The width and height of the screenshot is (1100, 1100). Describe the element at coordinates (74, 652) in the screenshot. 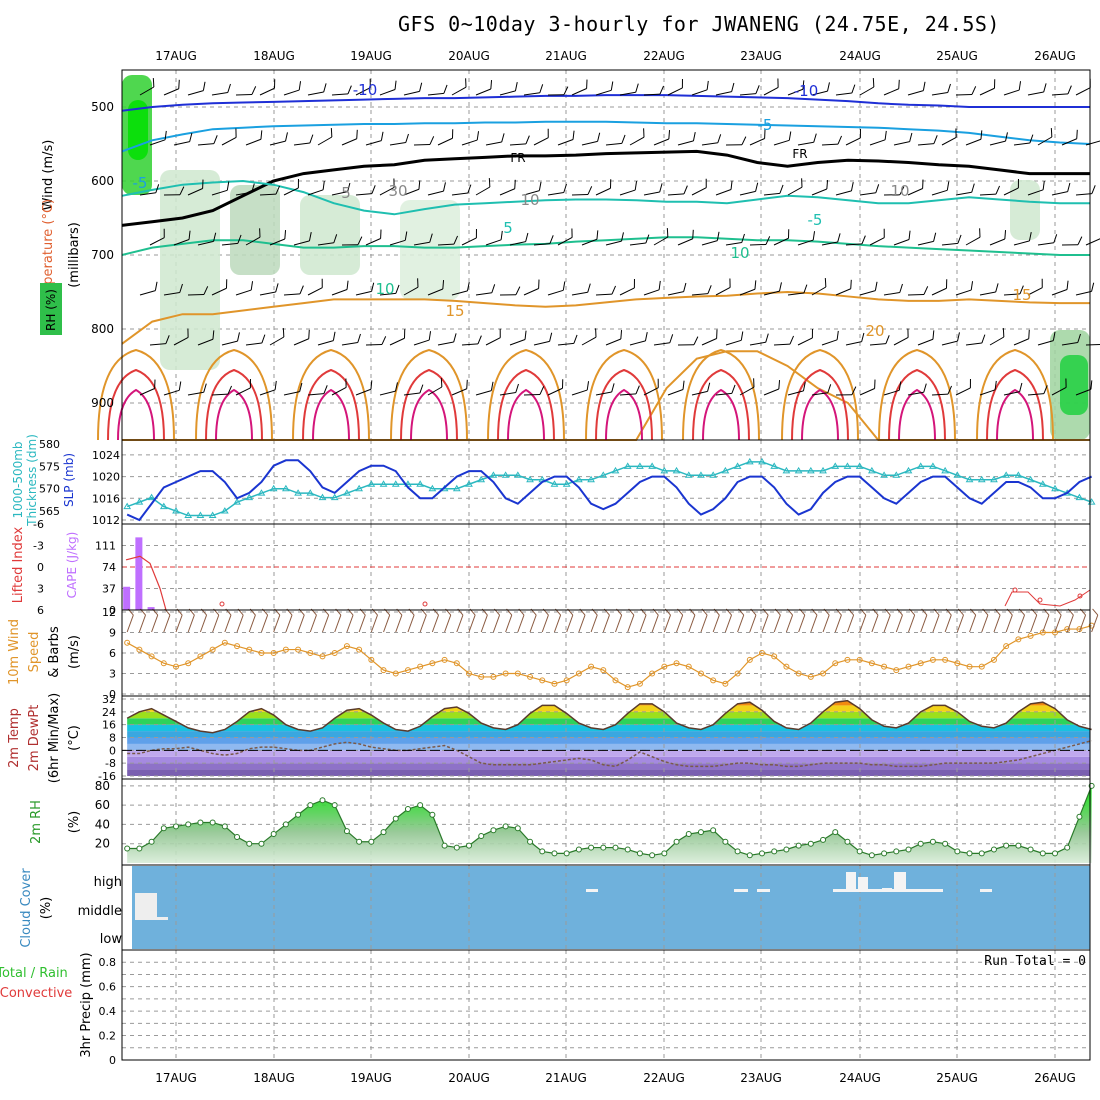

I see `panel-title: (m/s)` at that location.